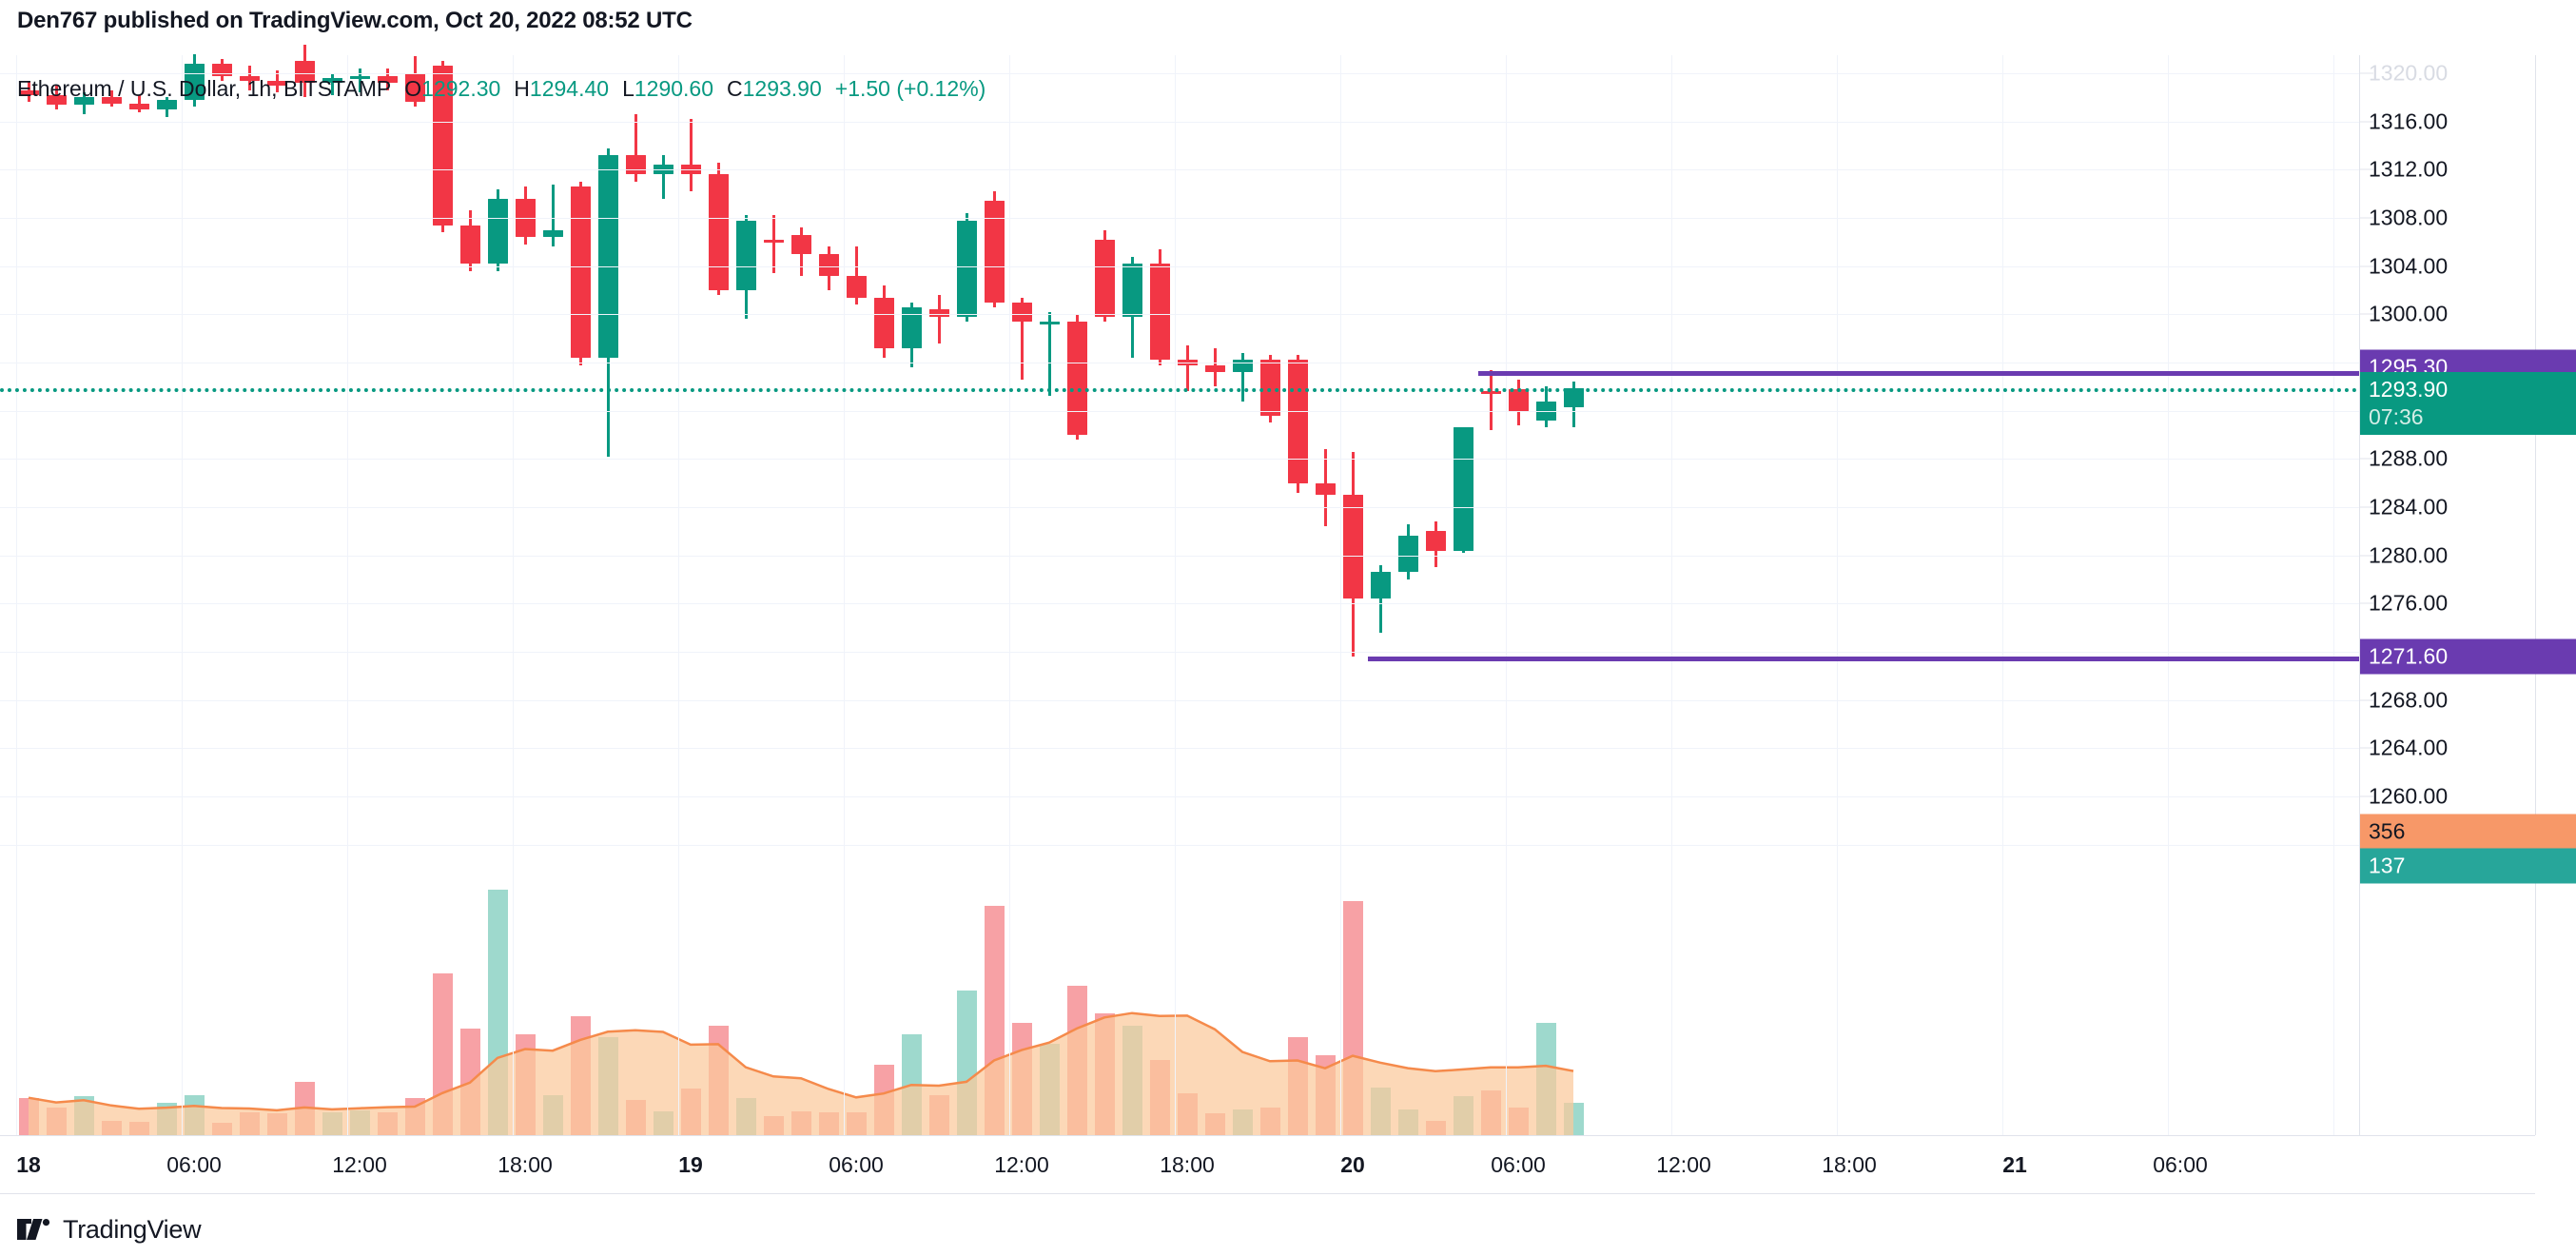 This screenshot has height=1256, width=2576. Describe the element at coordinates (2468, 656) in the screenshot. I see `support-price-badge: 1271.60` at that location.